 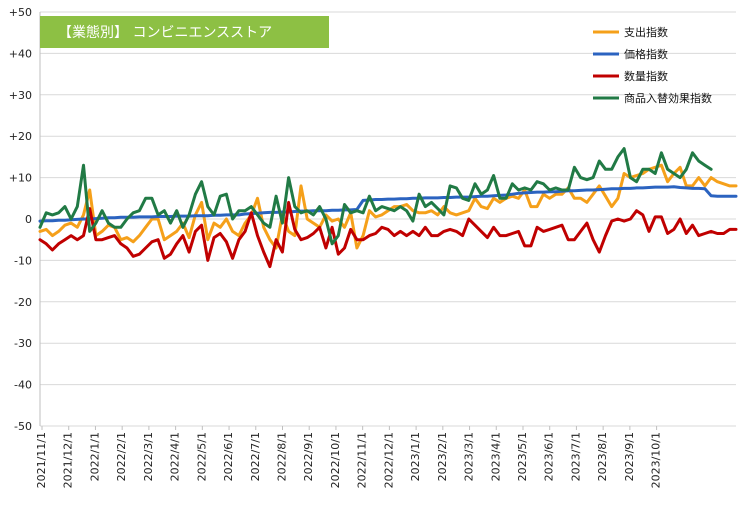 What do you see at coordinates (165, 33) in the screenshot?
I see `chart-title: 【業態別】 コンビニエンスストア` at bounding box center [165, 33].